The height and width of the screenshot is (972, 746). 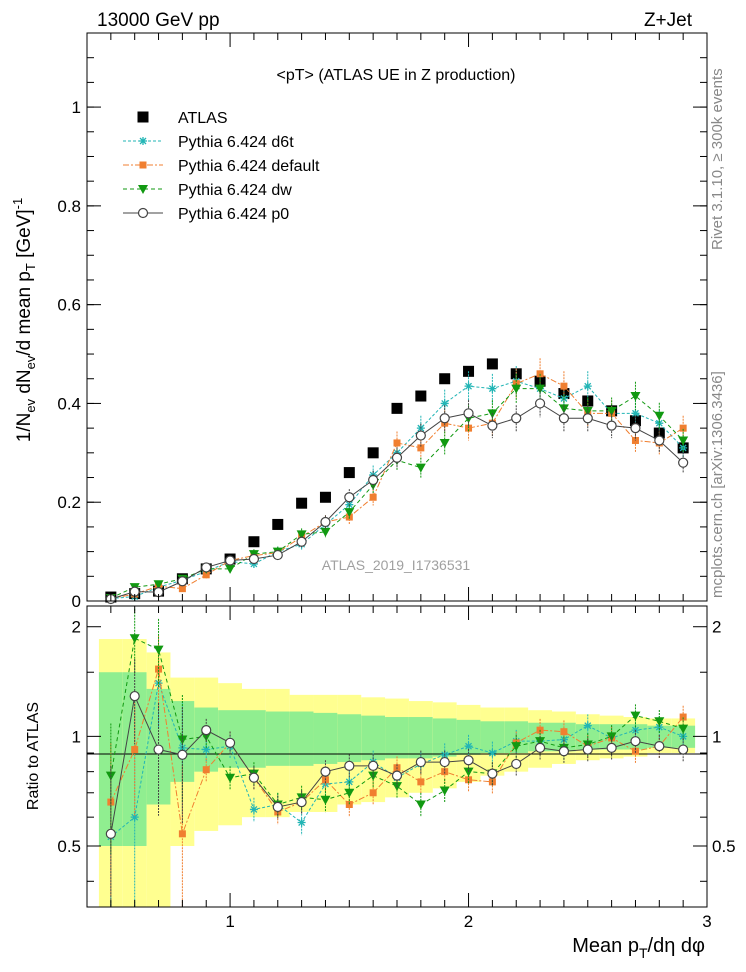 What do you see at coordinates (143, 165) in the screenshot?
I see `square-icon` at bounding box center [143, 165].